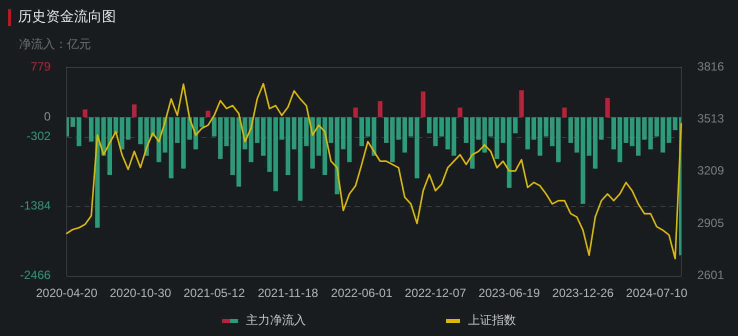 The image size is (738, 336). What do you see at coordinates (288, 293) in the screenshot?
I see `x-tick-label: 2021-11-18` at bounding box center [288, 293].